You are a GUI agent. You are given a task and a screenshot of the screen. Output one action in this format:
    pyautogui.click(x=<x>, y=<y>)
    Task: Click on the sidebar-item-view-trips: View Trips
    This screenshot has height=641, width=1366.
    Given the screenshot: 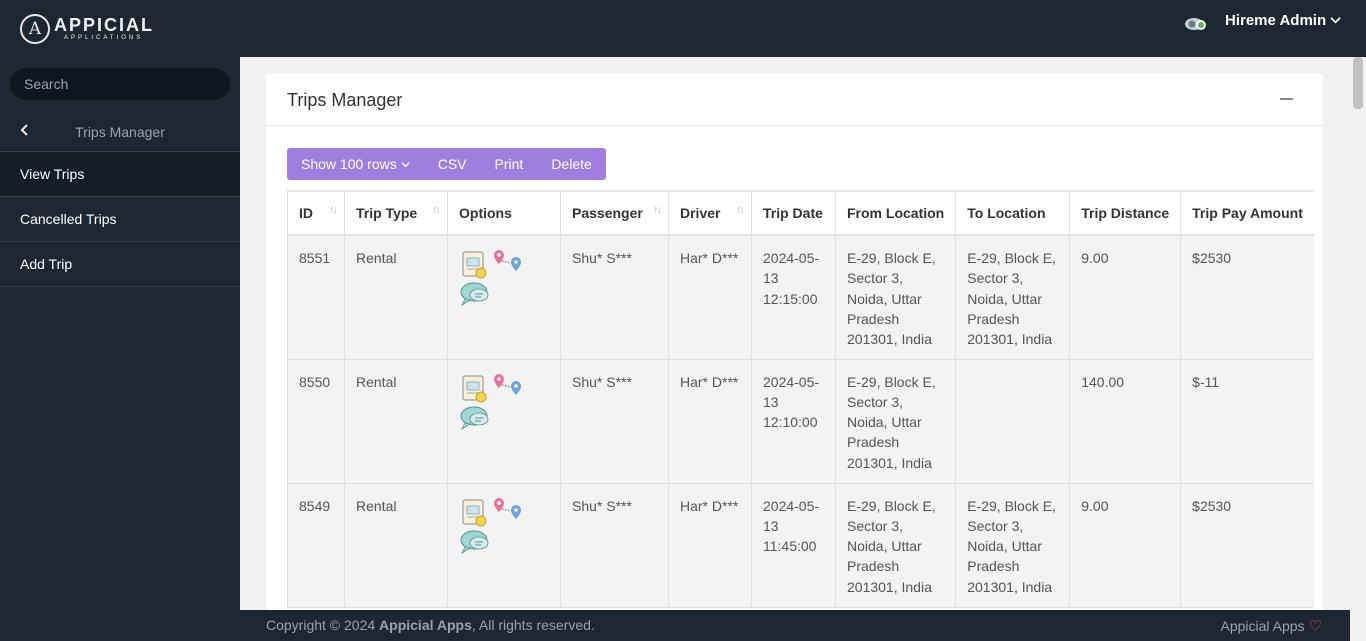 What is the action you would take?
    pyautogui.click(x=120, y=174)
    